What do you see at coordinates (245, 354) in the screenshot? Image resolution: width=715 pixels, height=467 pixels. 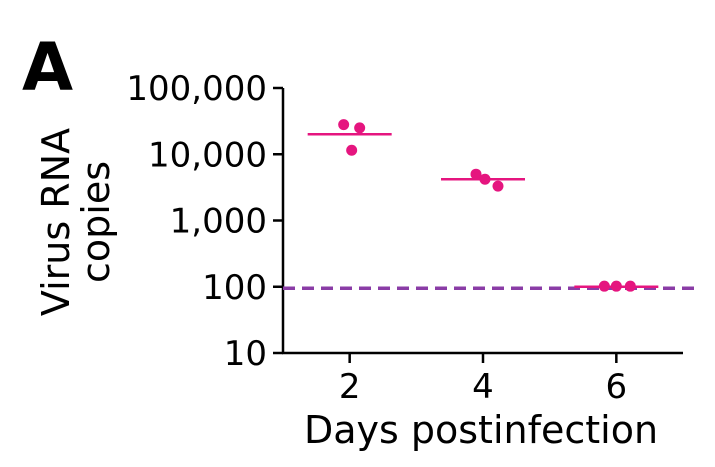 I see `y-tick-label: 10` at bounding box center [245, 354].